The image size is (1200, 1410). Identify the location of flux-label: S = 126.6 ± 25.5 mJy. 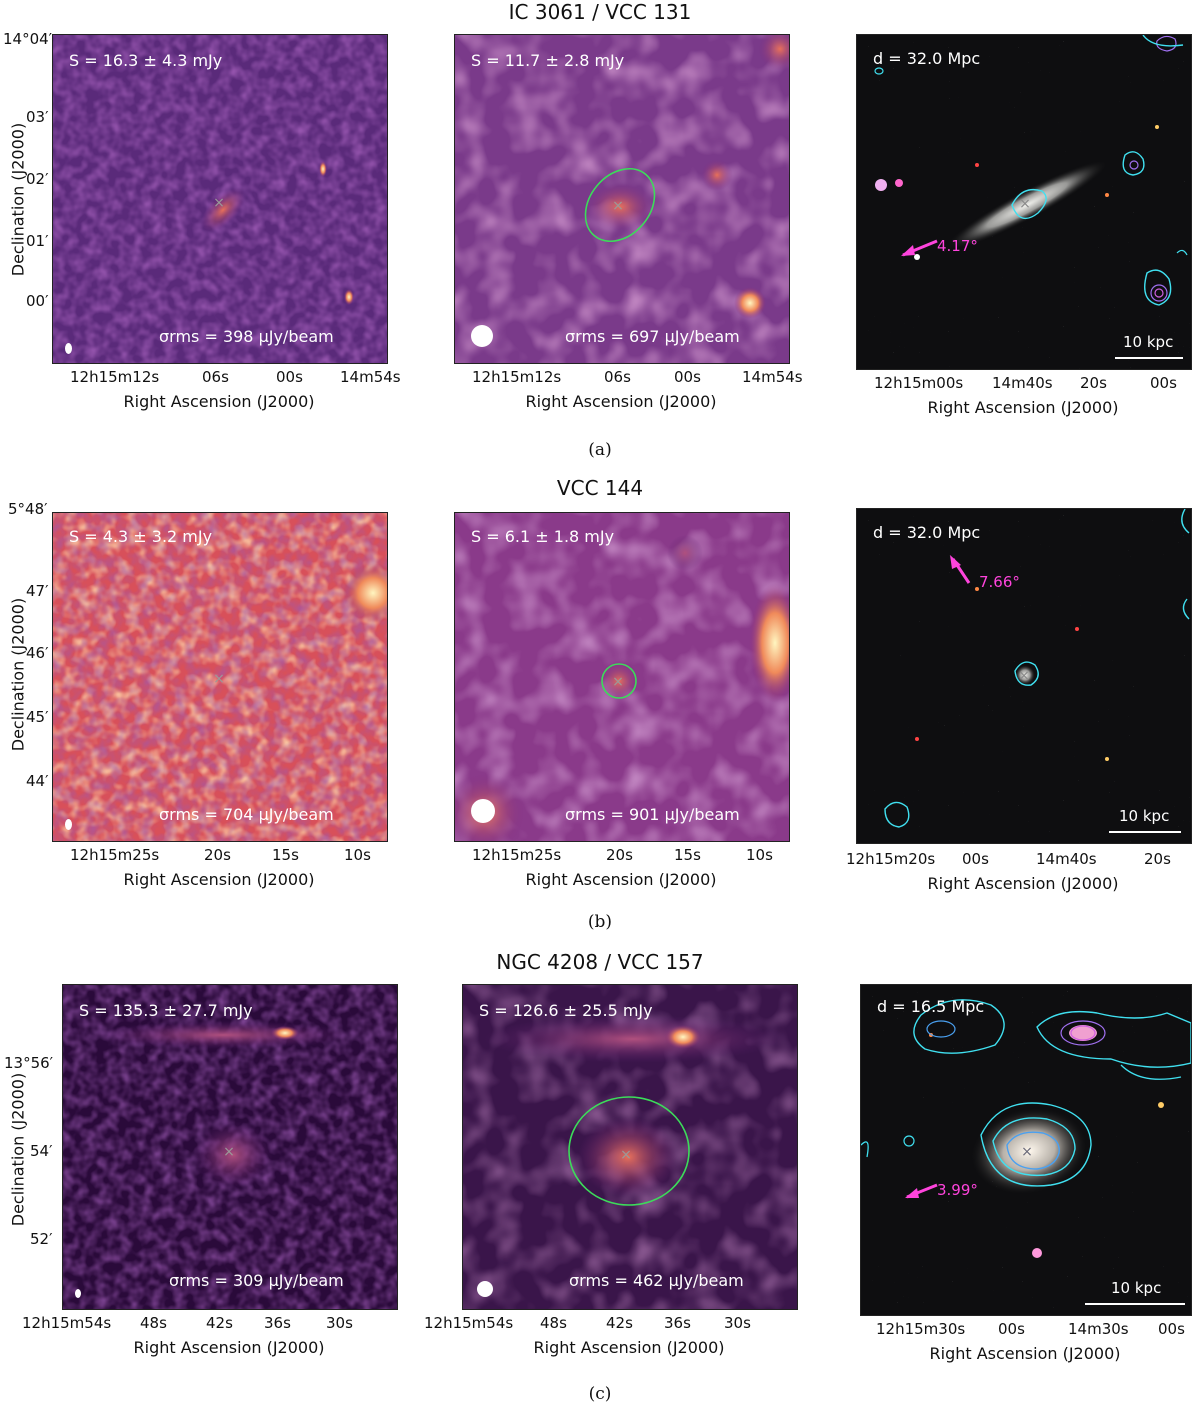
(566, 1010).